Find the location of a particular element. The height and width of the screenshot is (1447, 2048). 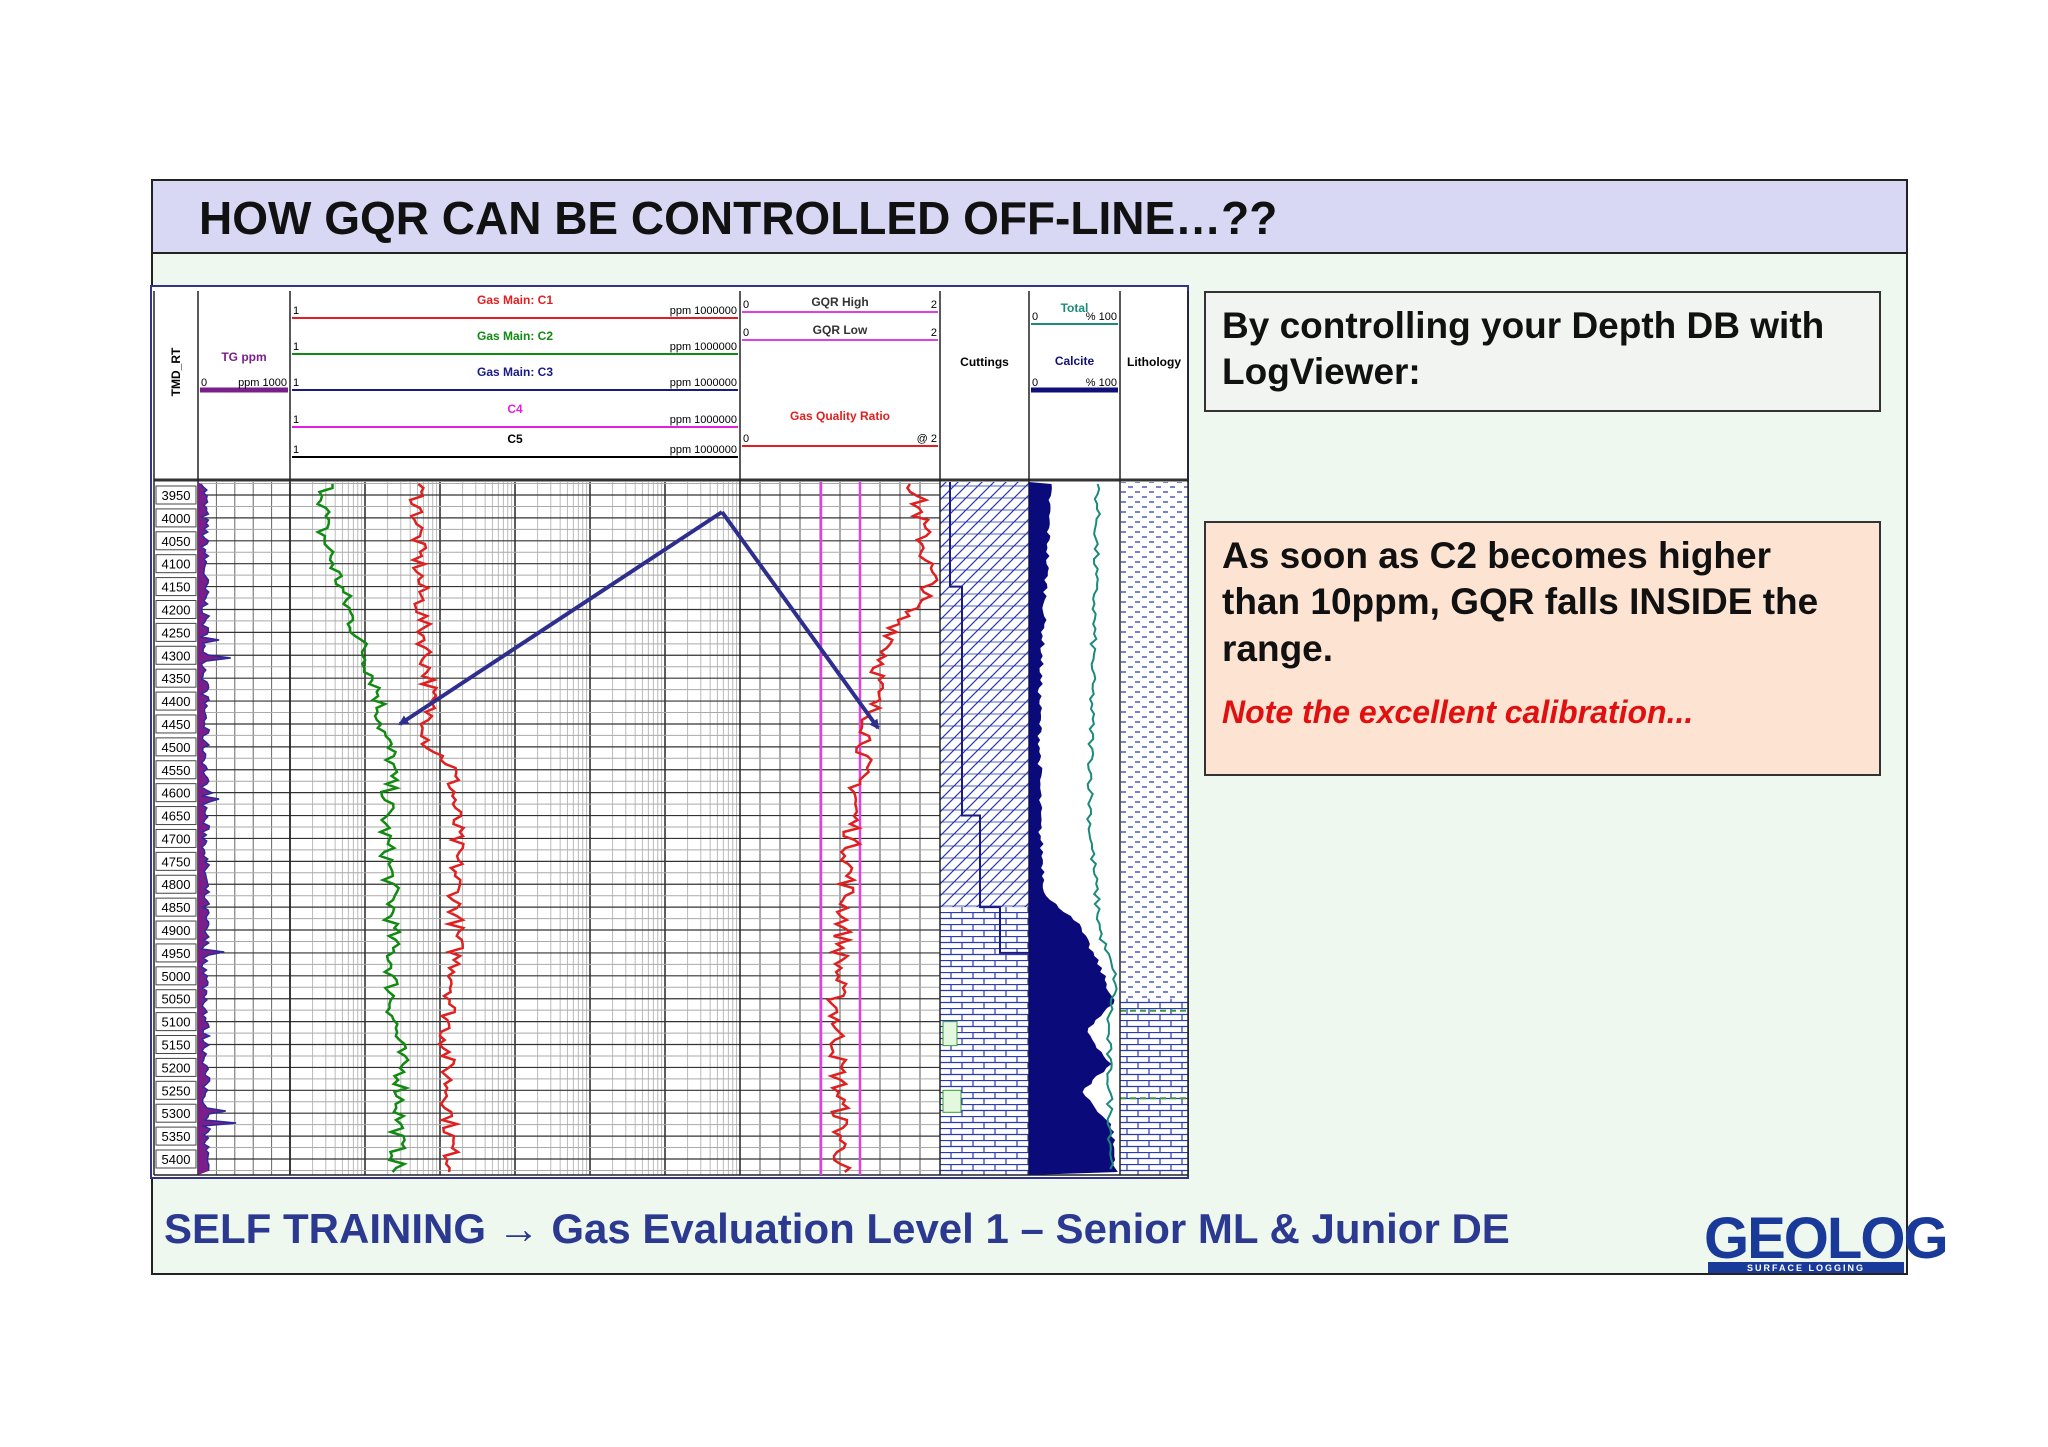

depth-label: 5250 is located at coordinates (176, 1090).